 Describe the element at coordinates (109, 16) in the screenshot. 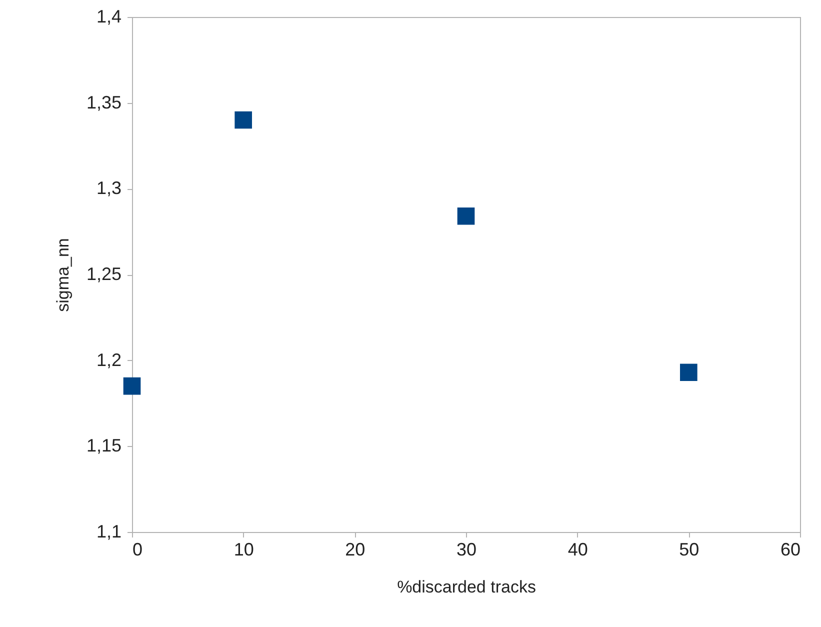

I see `y-tick-label: 1,4` at that location.